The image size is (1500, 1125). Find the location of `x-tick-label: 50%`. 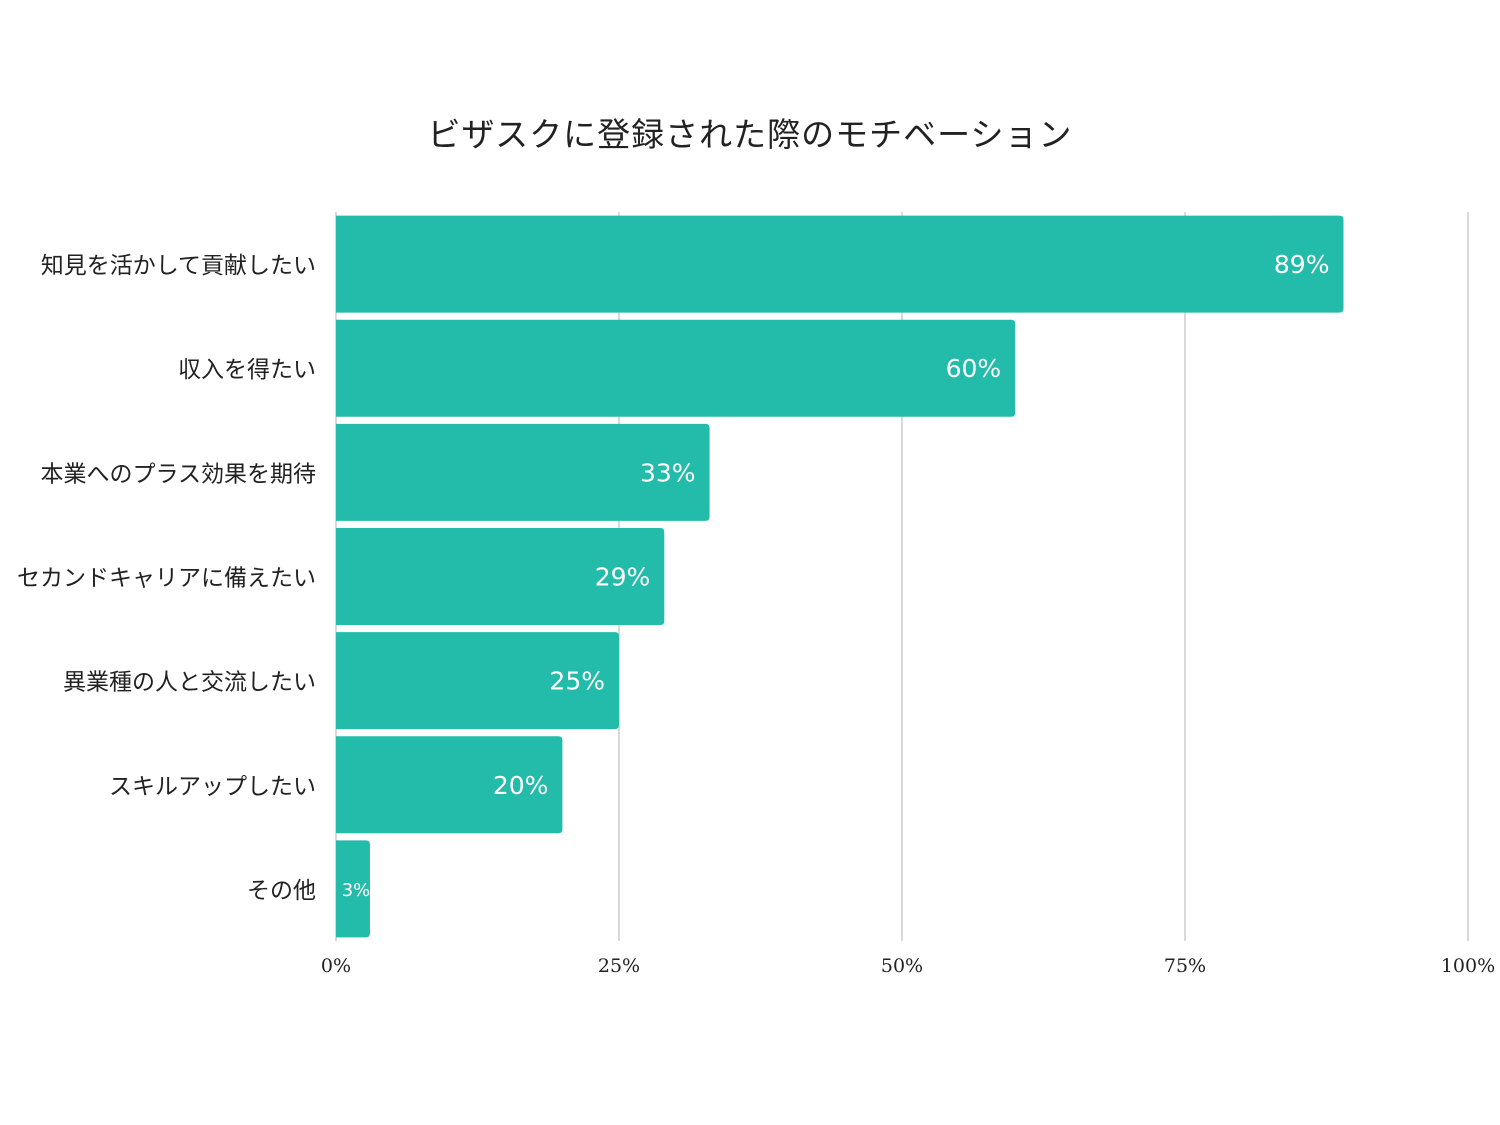

x-tick-label: 50% is located at coordinates (902, 966).